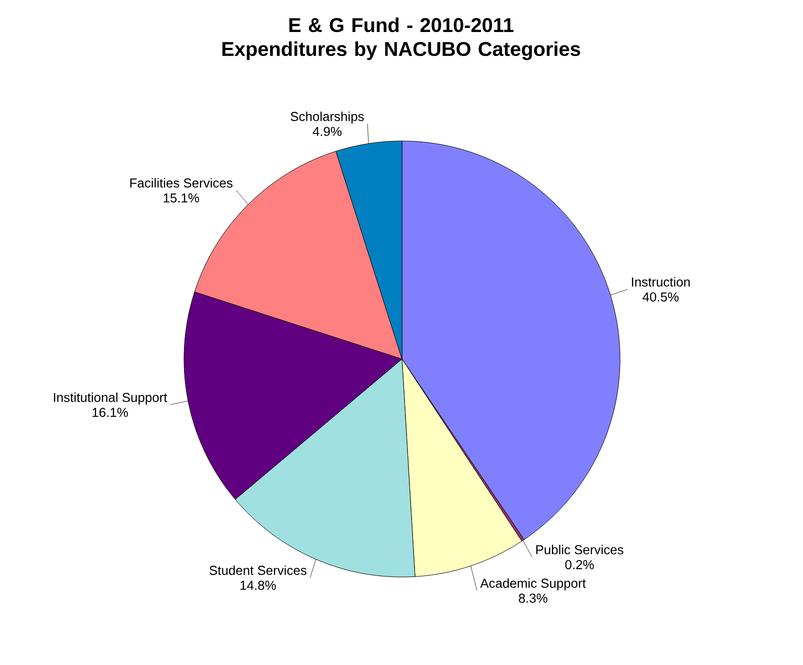 This screenshot has width=803, height=665. I want to click on data-label: 4.9%, so click(327, 131).